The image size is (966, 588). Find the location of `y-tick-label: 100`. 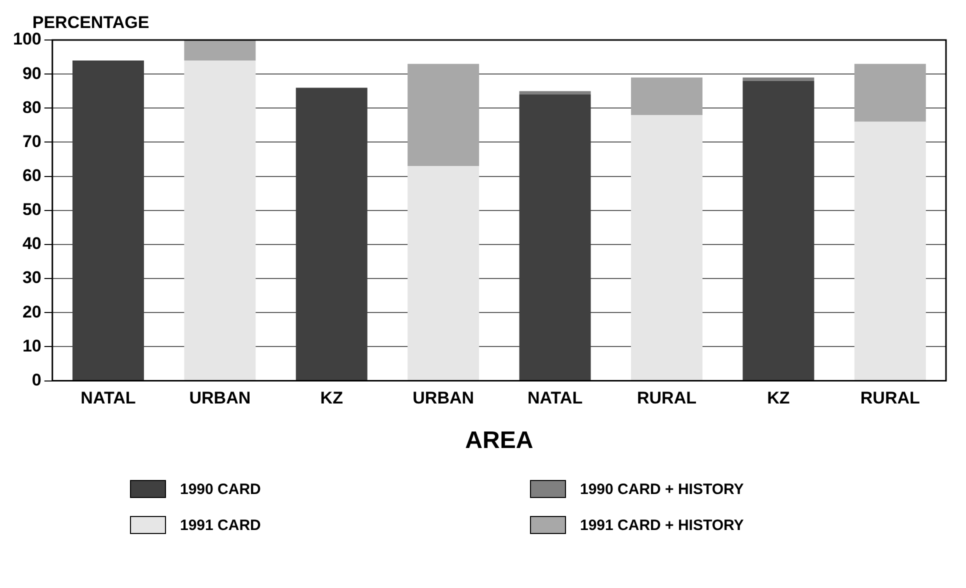

y-tick-label: 100 is located at coordinates (27, 39).